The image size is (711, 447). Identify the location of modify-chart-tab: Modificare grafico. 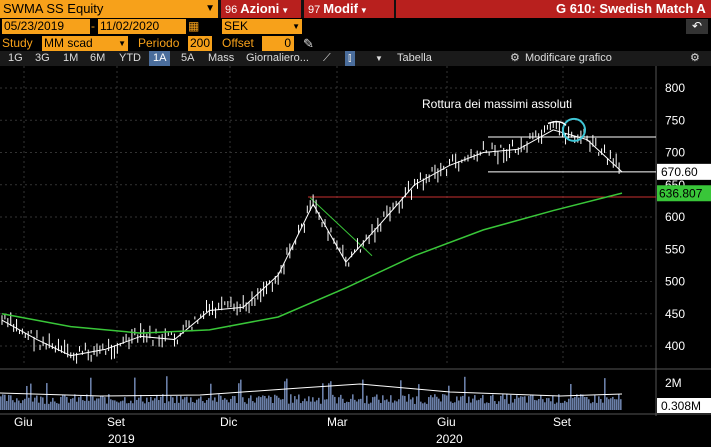
(568, 58).